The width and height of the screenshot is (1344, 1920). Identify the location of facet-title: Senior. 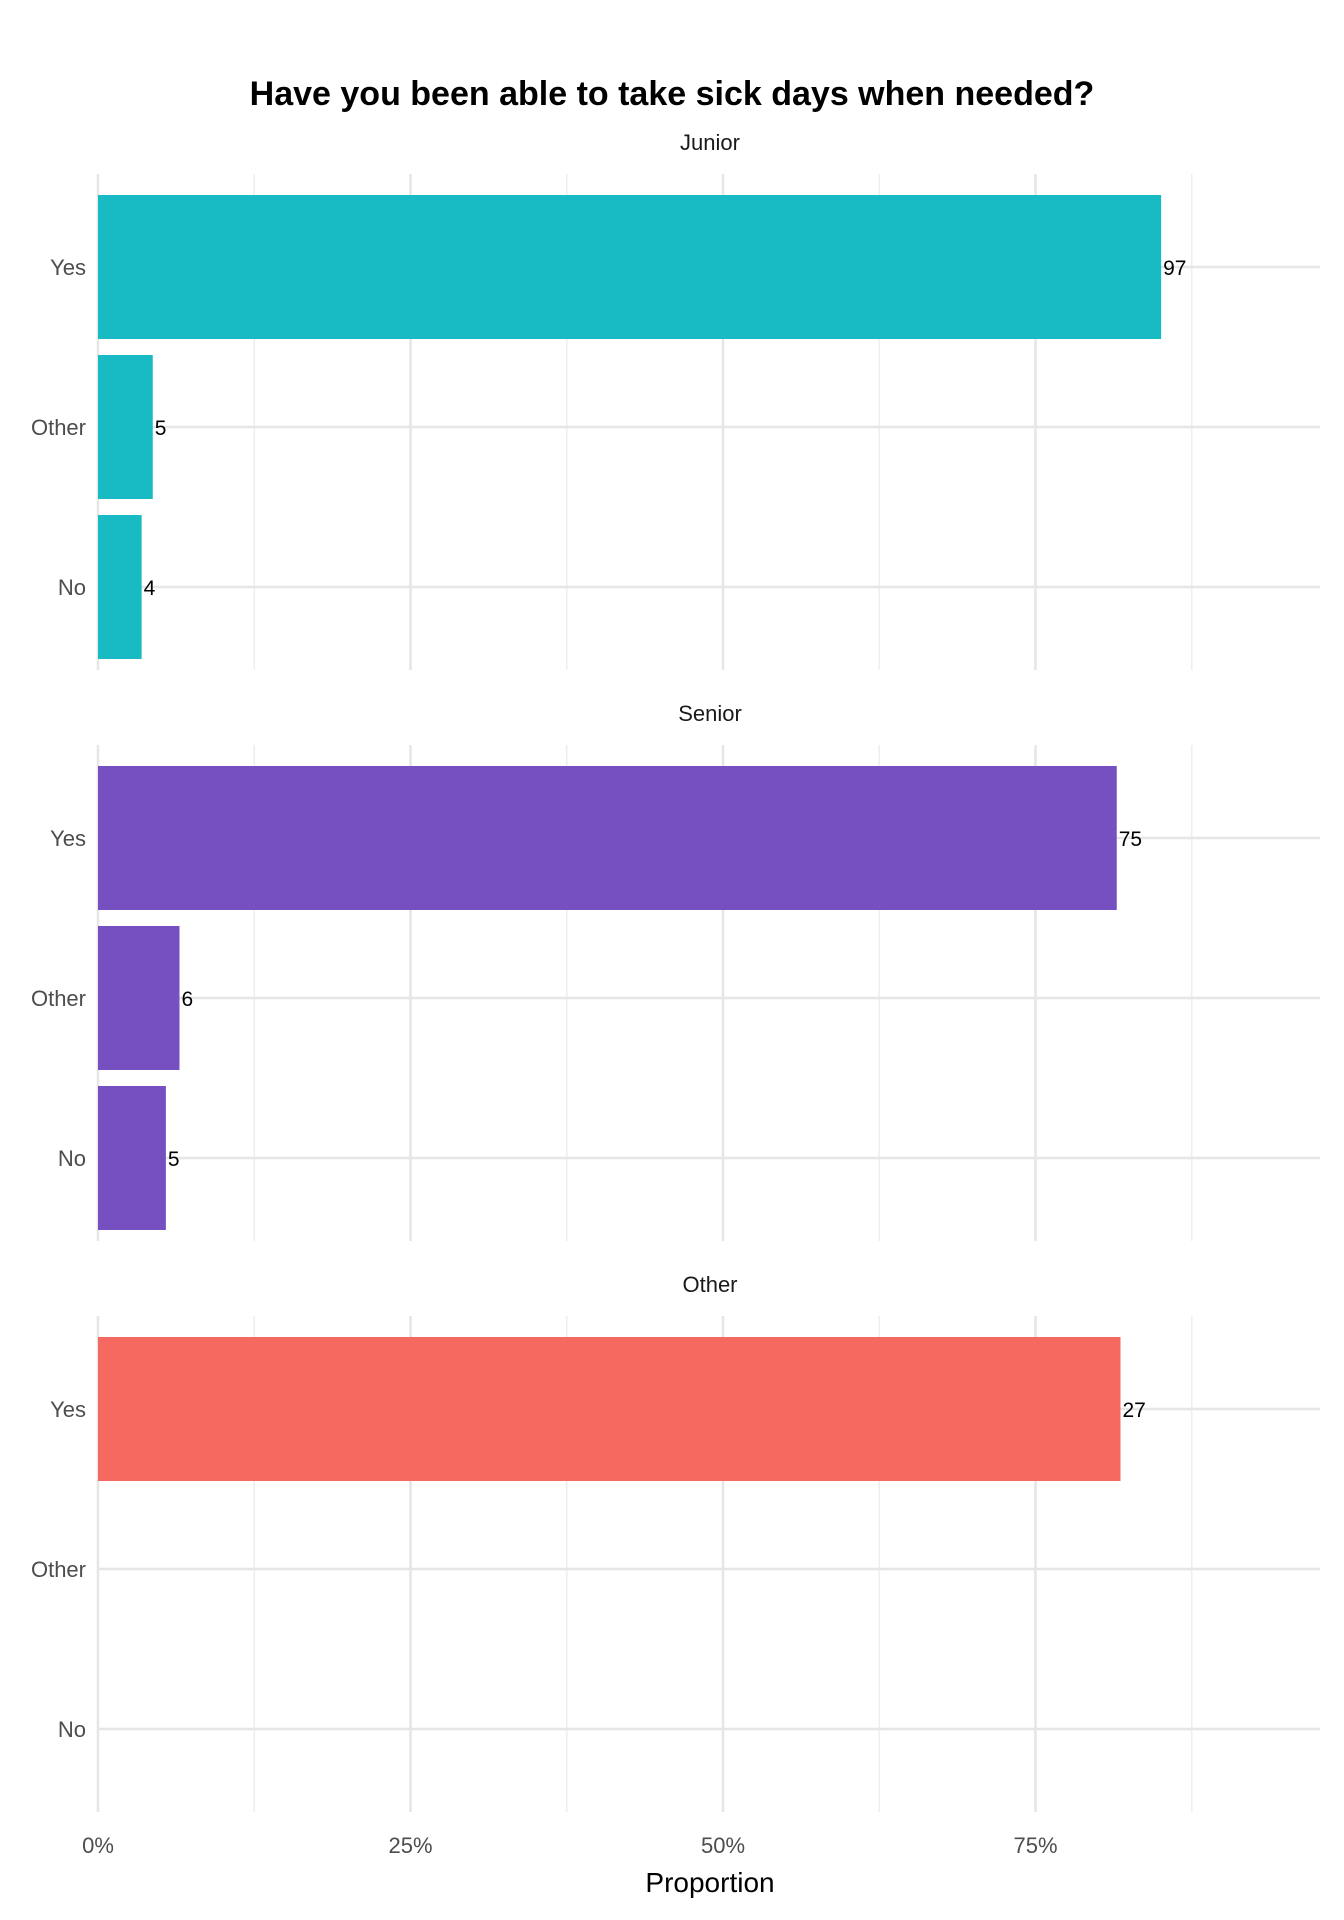
(710, 713).